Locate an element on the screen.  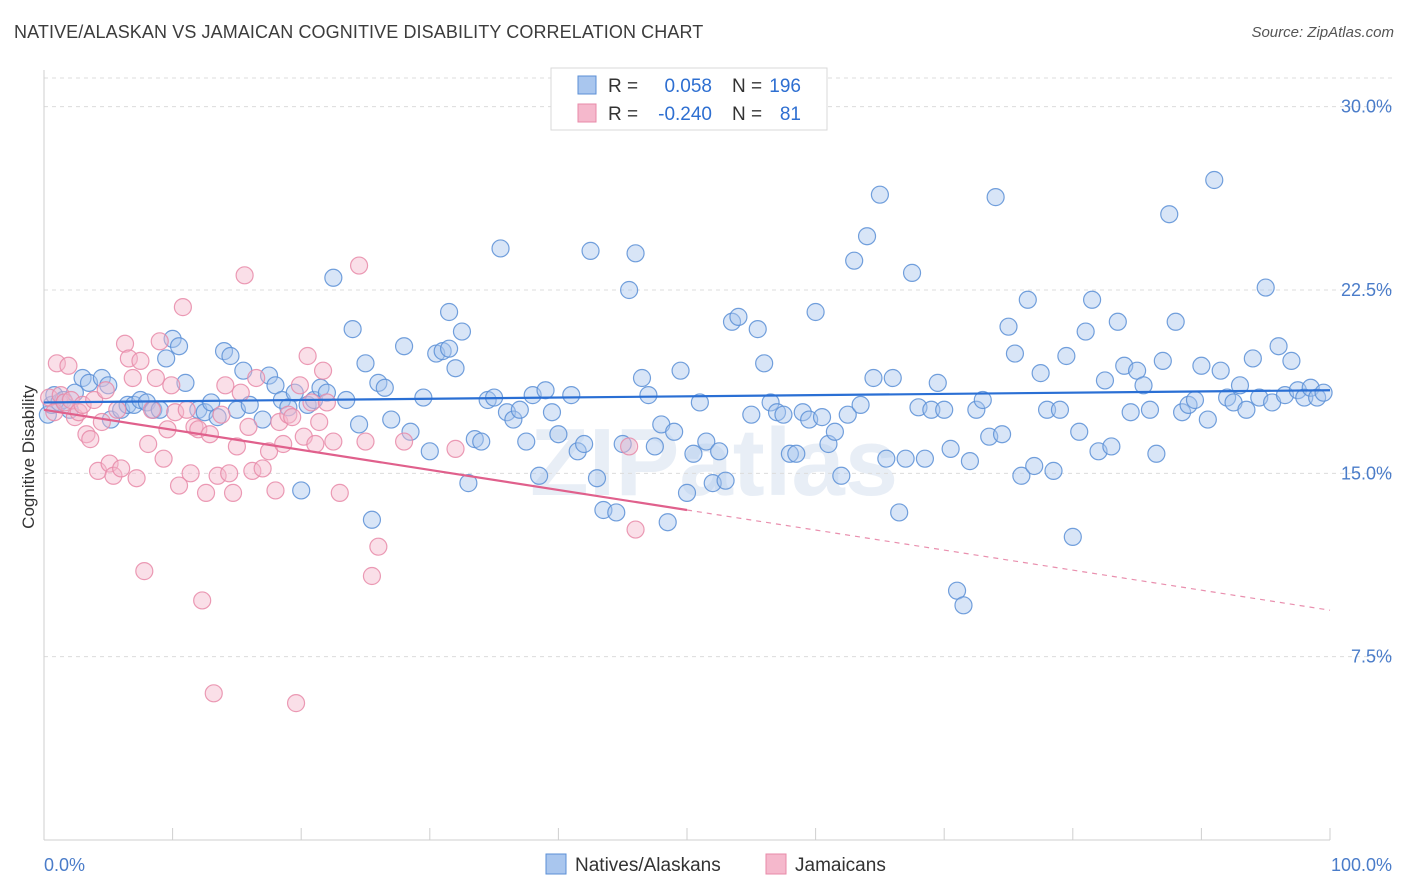
legend-swatch-blue is located at coordinates (587, 85).